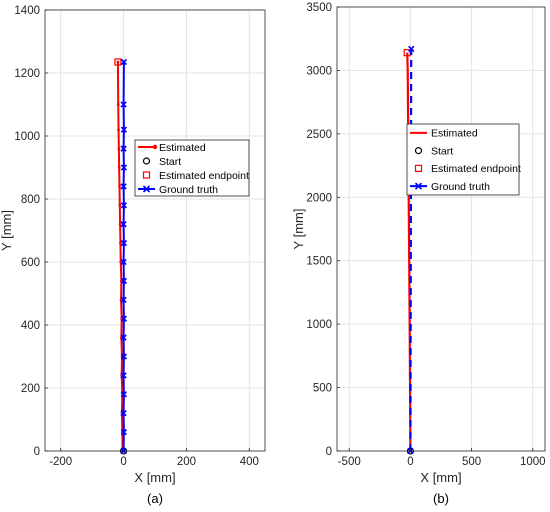  Describe the element at coordinates (249, 462) in the screenshot. I see `x-tick-label: 400` at that location.